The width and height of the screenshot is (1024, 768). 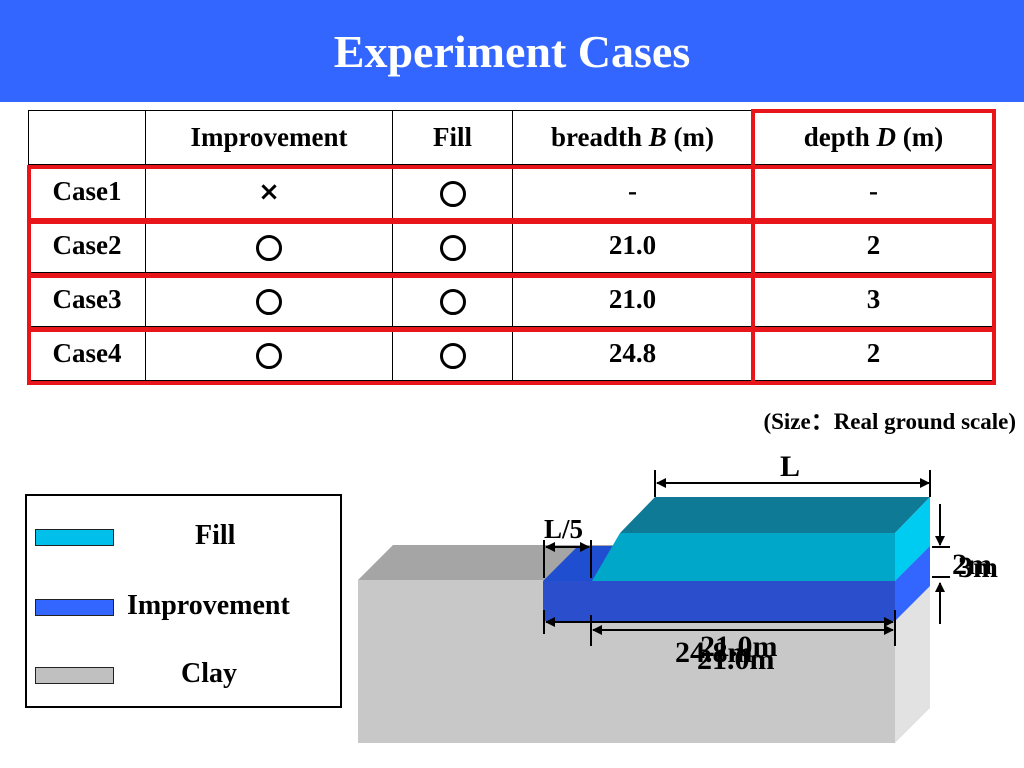 What do you see at coordinates (736, 659) in the screenshot?
I see `label-breadth-c: 21.0m` at bounding box center [736, 659].